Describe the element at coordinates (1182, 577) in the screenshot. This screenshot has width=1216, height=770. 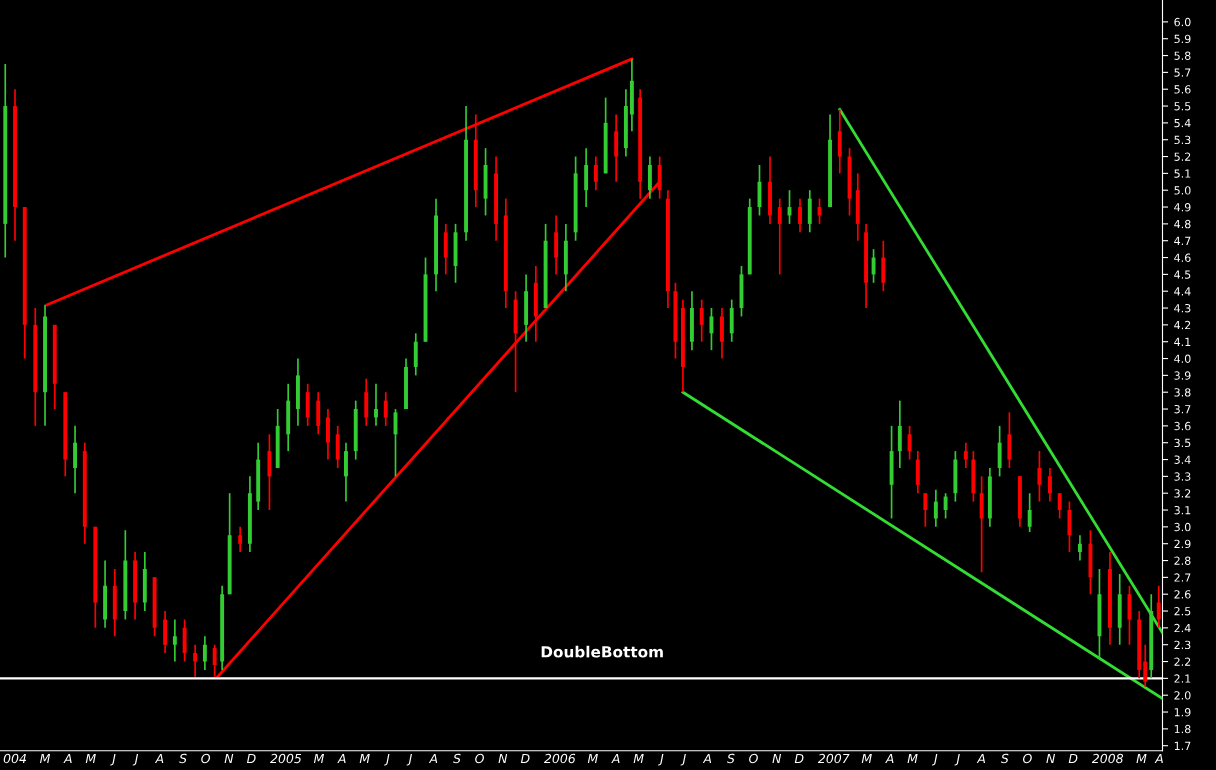
I see `y-tick-label: 2.7` at that location.